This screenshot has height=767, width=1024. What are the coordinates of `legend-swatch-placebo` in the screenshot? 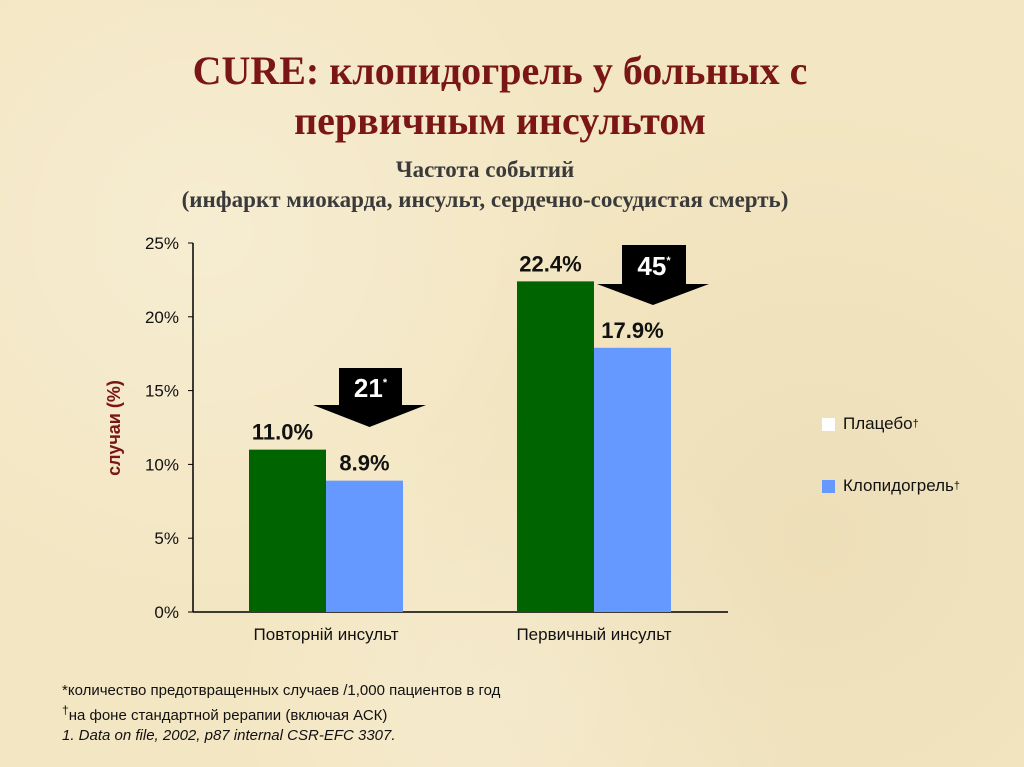 It's located at (828, 424).